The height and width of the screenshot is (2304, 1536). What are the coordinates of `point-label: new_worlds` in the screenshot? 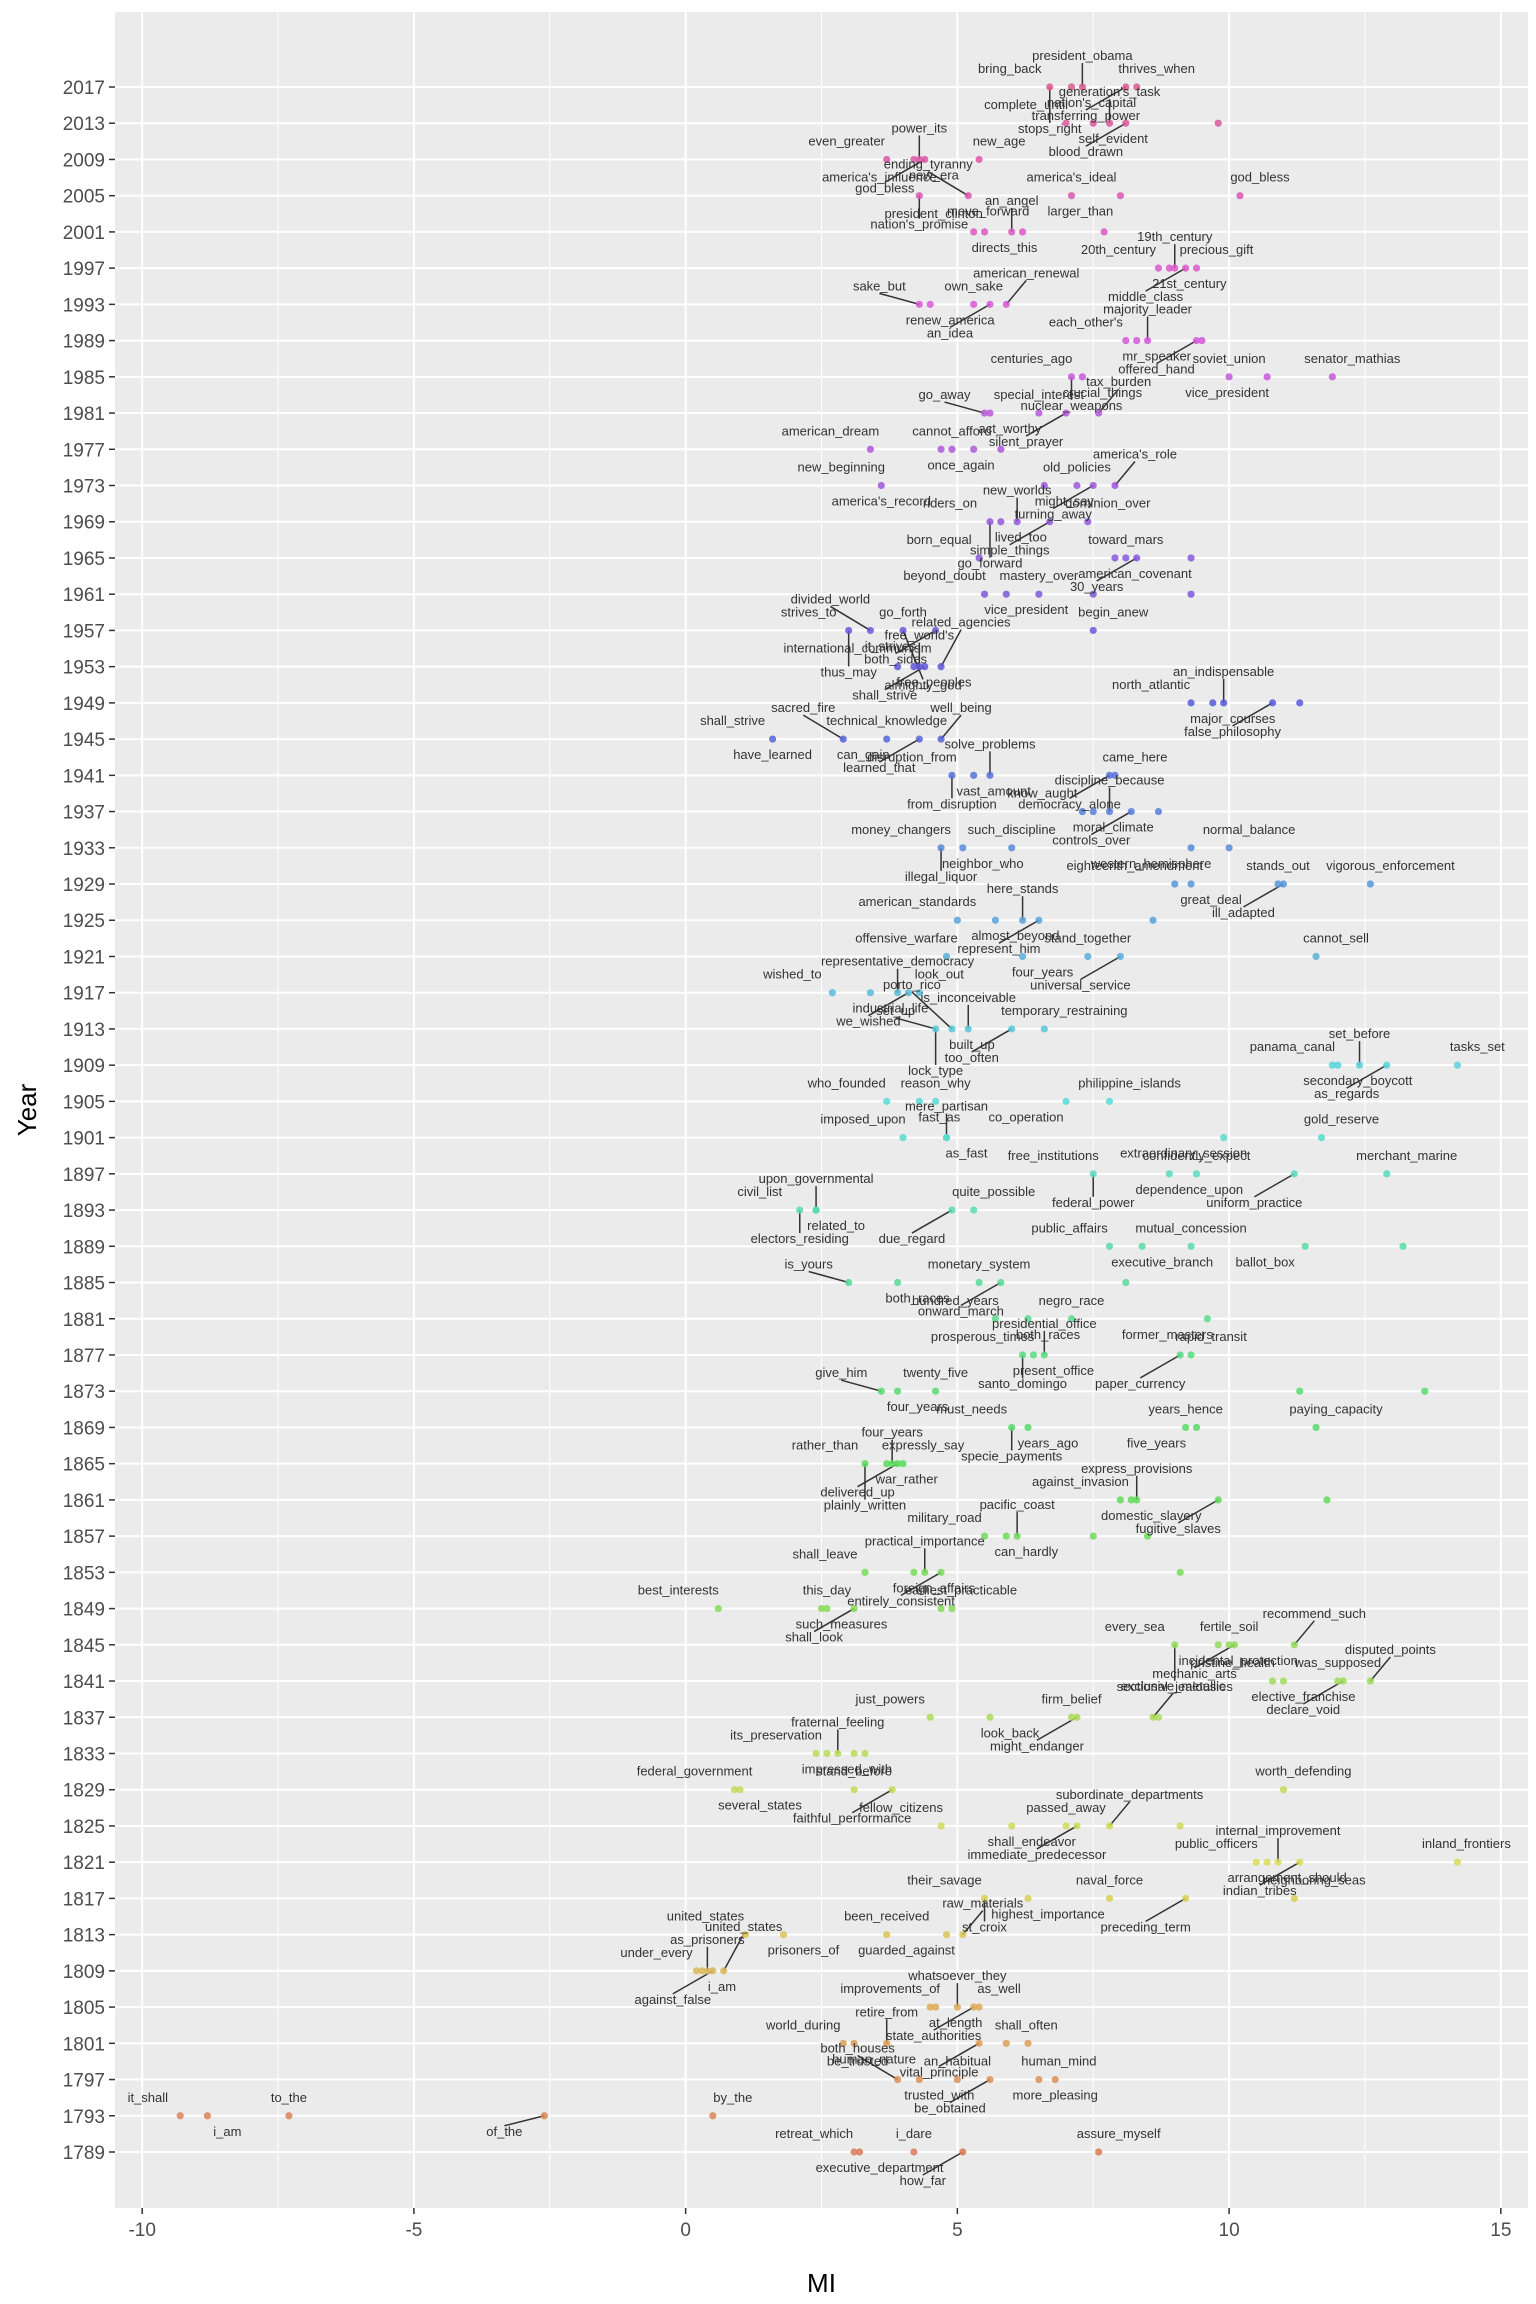 It's located at (1017, 490).